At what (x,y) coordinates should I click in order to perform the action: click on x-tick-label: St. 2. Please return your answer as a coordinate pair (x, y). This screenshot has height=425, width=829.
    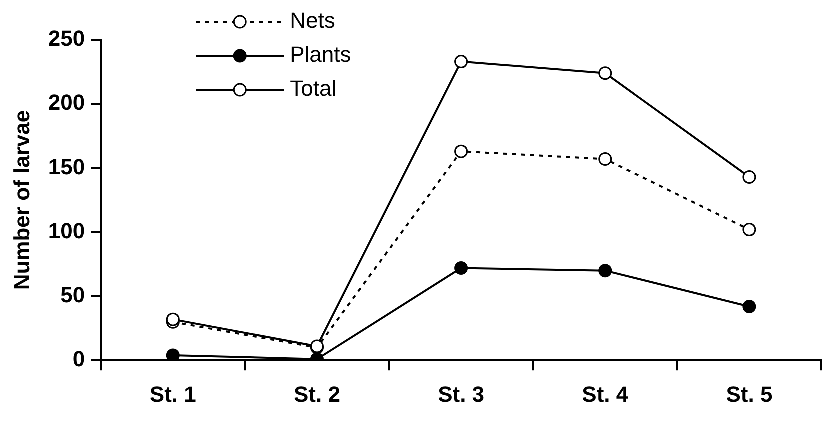
    Looking at the image, I should click on (317, 394).